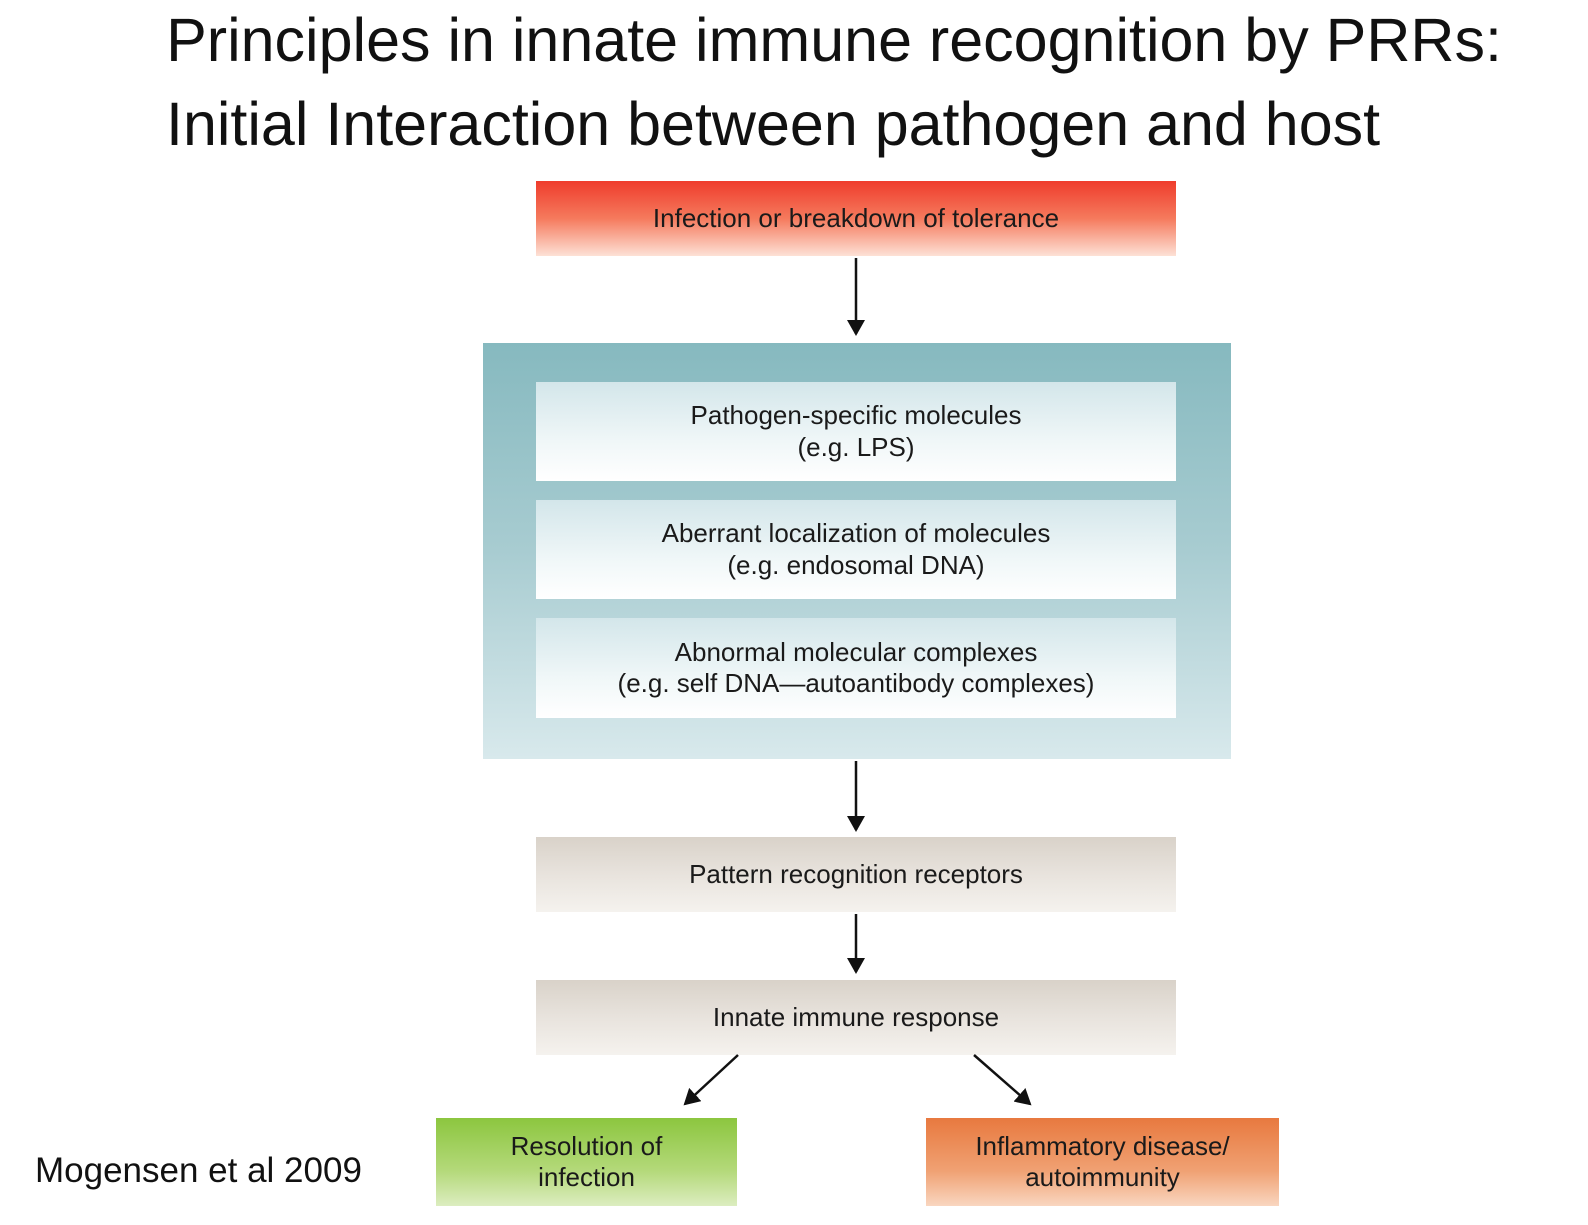  Describe the element at coordinates (856, 651) in the screenshot. I see `abnormal-complexes-label: Abnormal molecular complexes` at that location.